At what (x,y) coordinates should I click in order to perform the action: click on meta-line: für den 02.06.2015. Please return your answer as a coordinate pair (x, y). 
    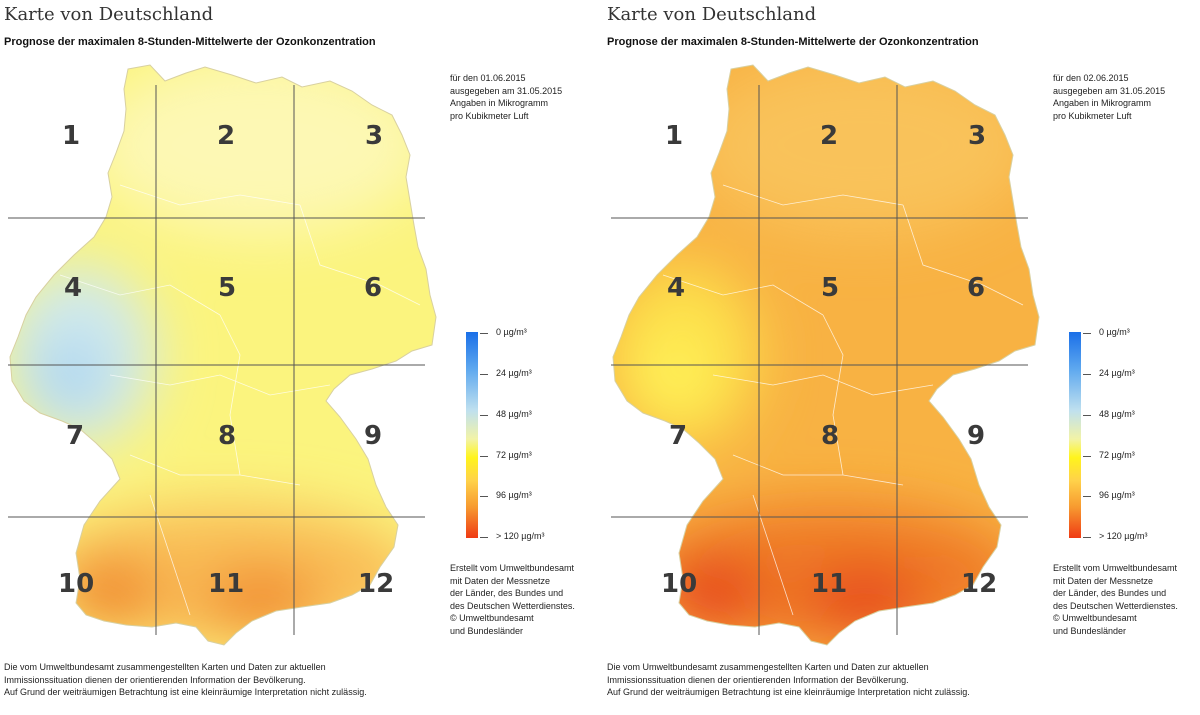
    Looking at the image, I should click on (1091, 78).